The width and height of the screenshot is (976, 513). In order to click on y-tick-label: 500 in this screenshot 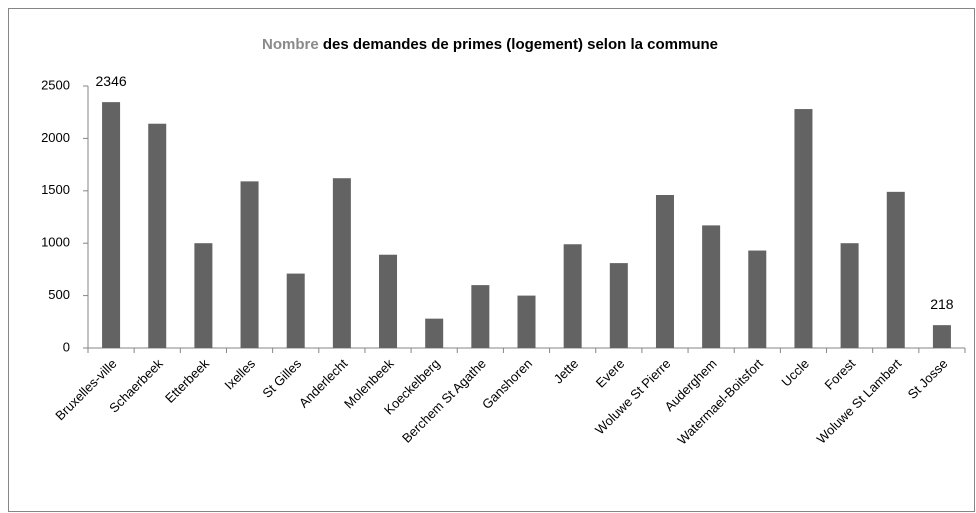, I will do `click(59, 294)`.